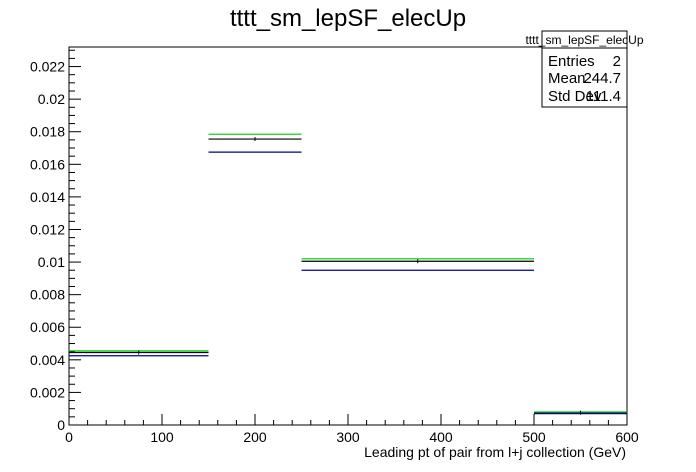 This screenshot has width=696, height=472. What do you see at coordinates (51, 99) in the screenshot?
I see `y-tick-label: 0.02` at bounding box center [51, 99].